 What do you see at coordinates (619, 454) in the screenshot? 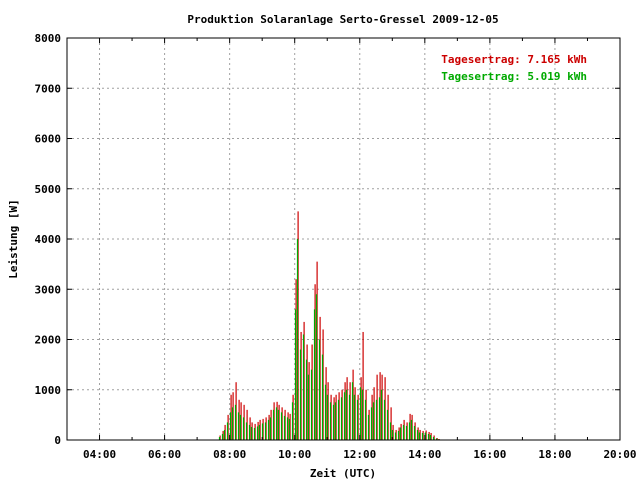
I see `x-tick-label: 20:00` at bounding box center [619, 454].